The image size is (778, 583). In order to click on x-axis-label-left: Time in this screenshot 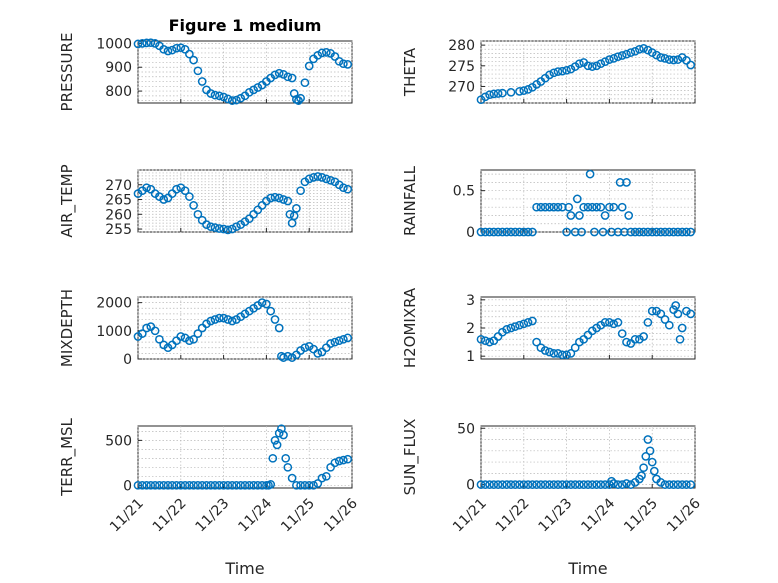, I will do `click(244, 568)`.